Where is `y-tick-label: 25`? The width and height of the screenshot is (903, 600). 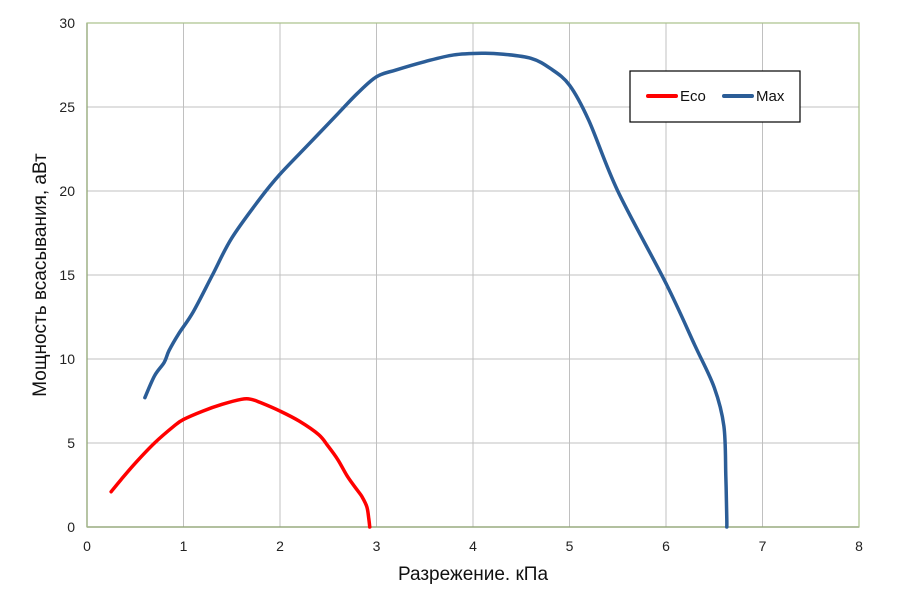 y-tick-label: 25 is located at coordinates (67, 107).